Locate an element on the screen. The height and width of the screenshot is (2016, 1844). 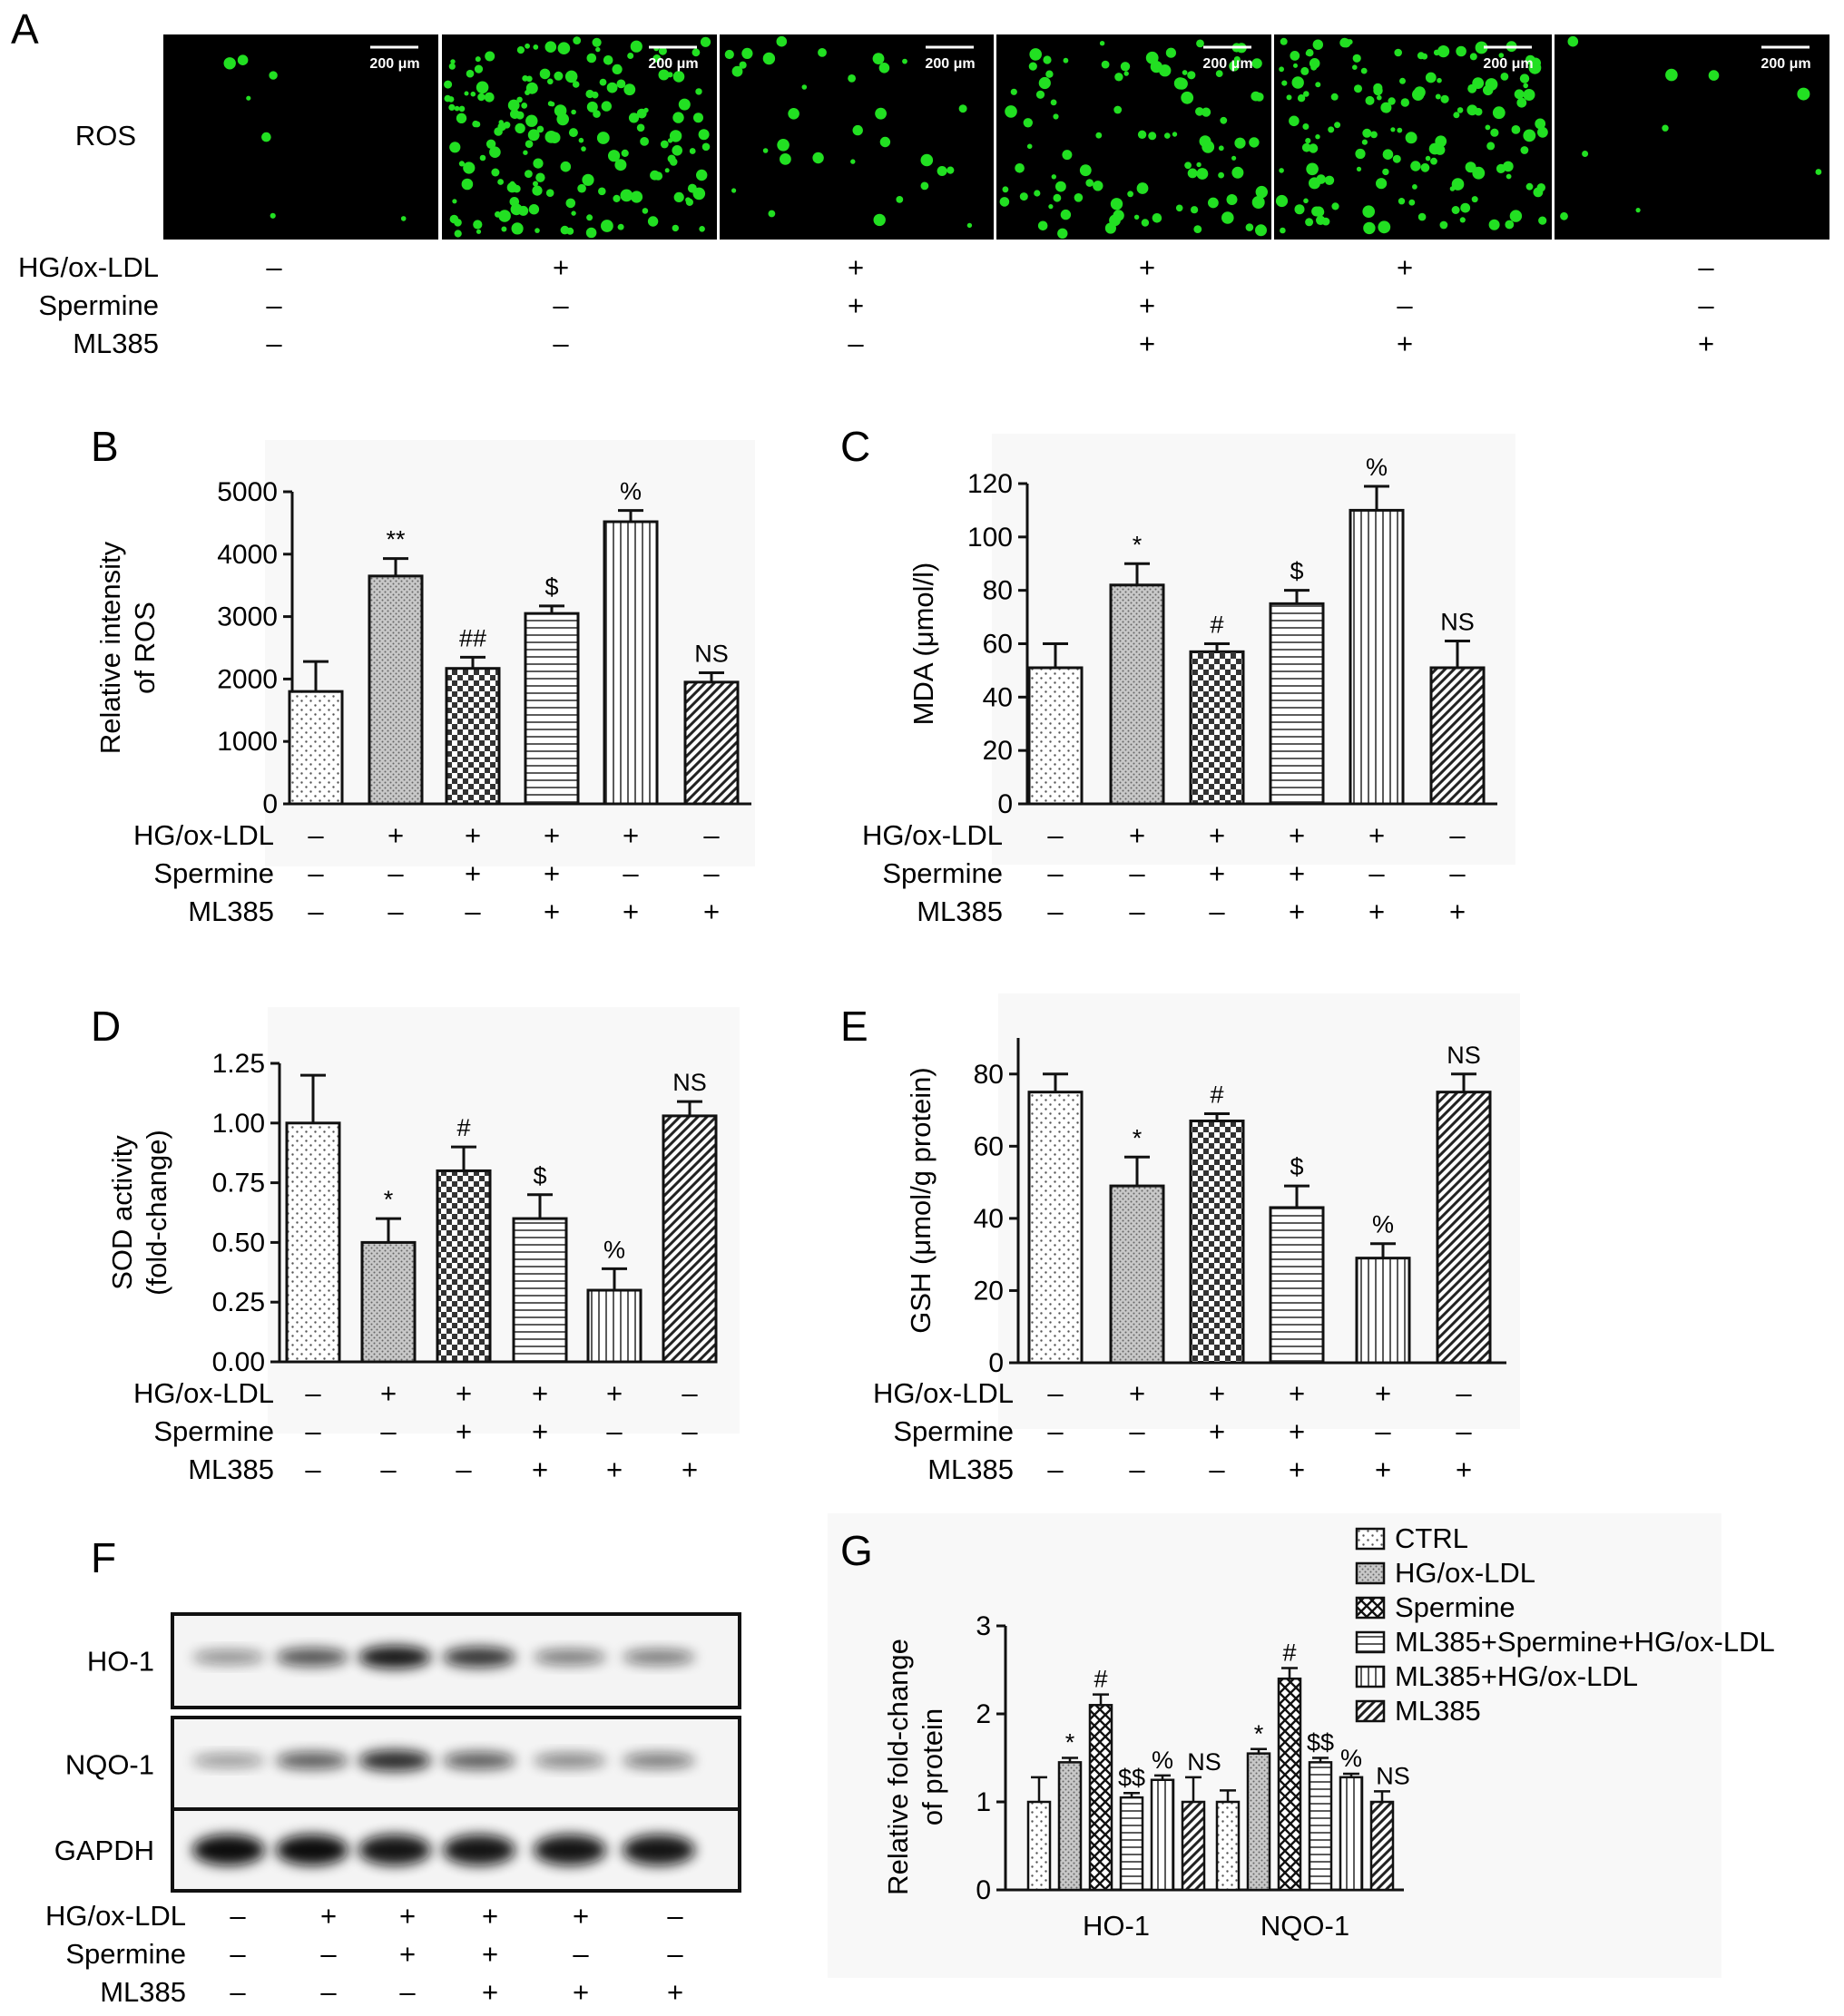
legend-label: Spermine is located at coordinates (1455, 1607).